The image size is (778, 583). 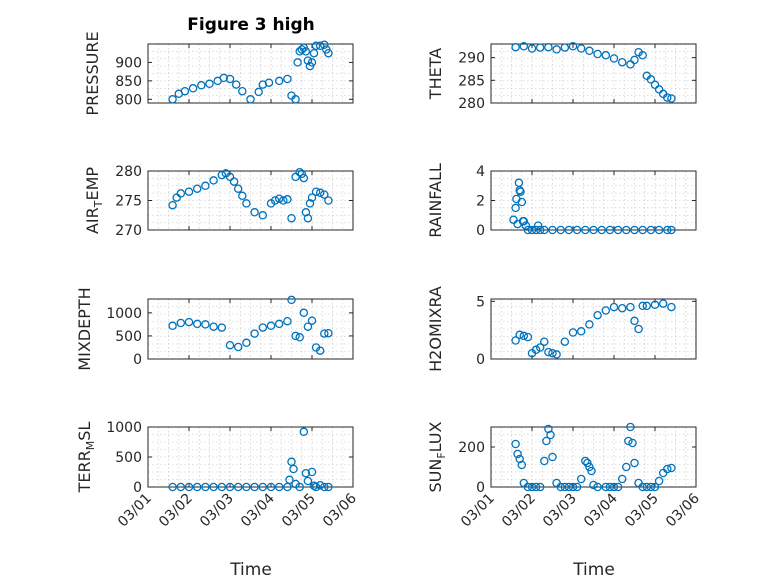 What do you see at coordinates (435, 200) in the screenshot?
I see `y-axis-label: RAINFALL` at bounding box center [435, 200].